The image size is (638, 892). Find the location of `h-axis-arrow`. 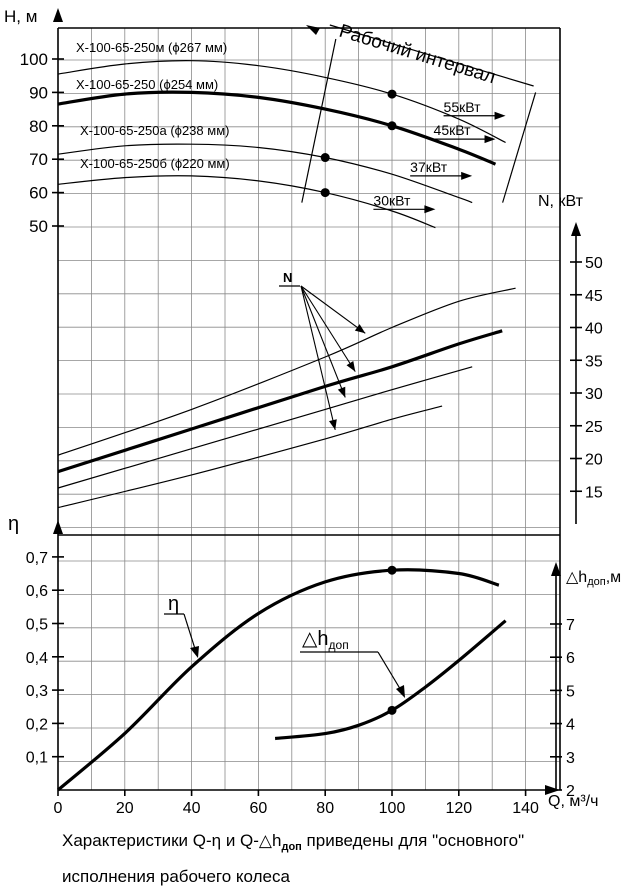

h-axis-arrow is located at coordinates (58, 15).